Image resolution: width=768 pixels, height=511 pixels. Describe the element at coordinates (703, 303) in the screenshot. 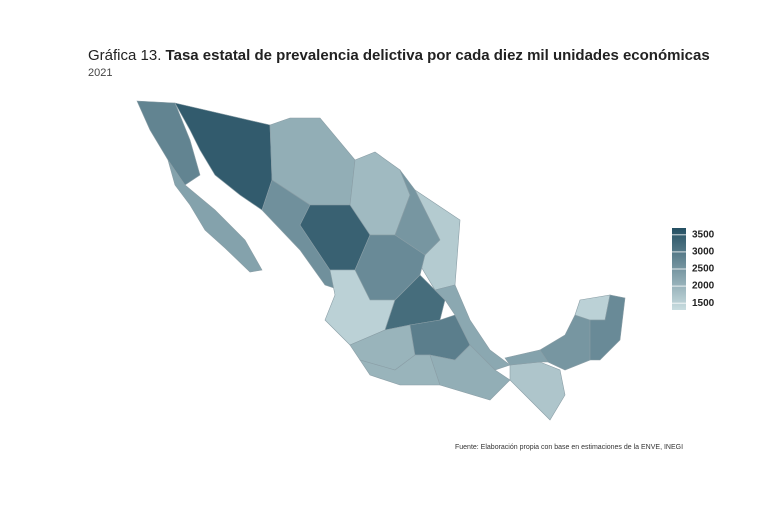

I see `colorbar-label: 1500` at that location.